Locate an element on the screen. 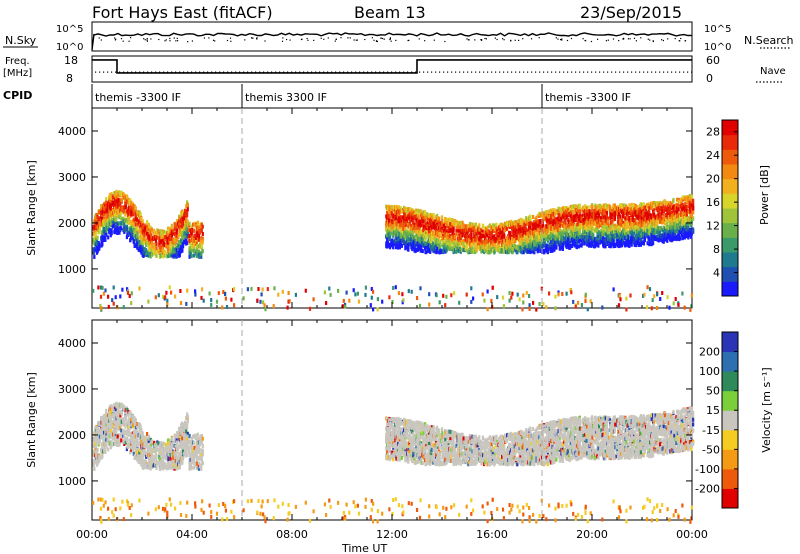 The image size is (800, 554). freq-unit-label: [MHz] is located at coordinates (17, 73).